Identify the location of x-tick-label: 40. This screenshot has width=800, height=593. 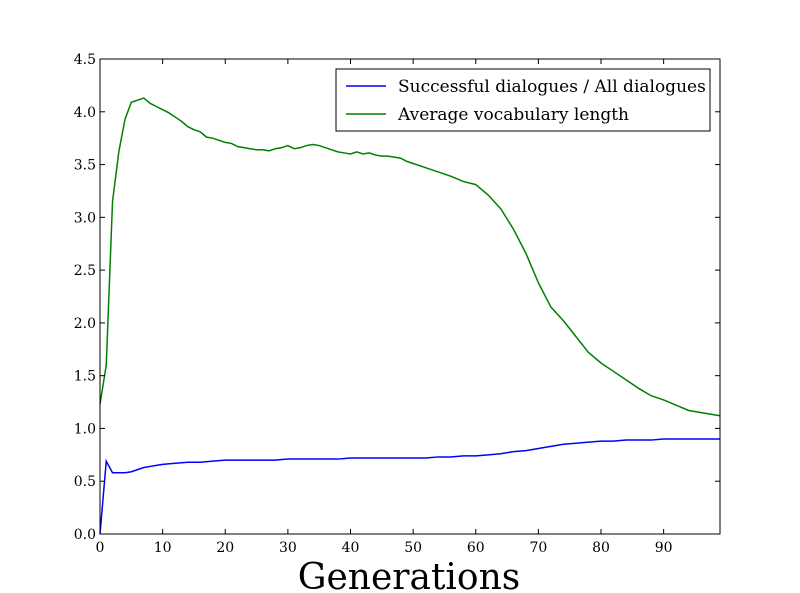
(351, 548).